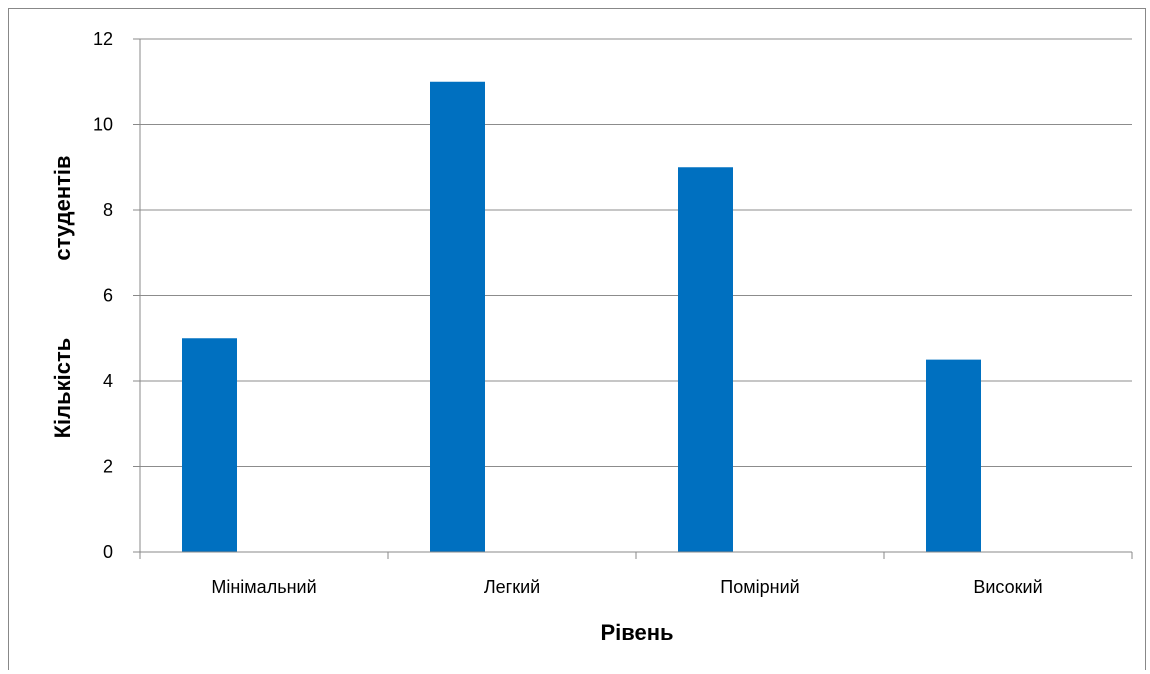  Describe the element at coordinates (62, 388) in the screenshot. I see `y-axis-title-word-1: Кількість` at that location.